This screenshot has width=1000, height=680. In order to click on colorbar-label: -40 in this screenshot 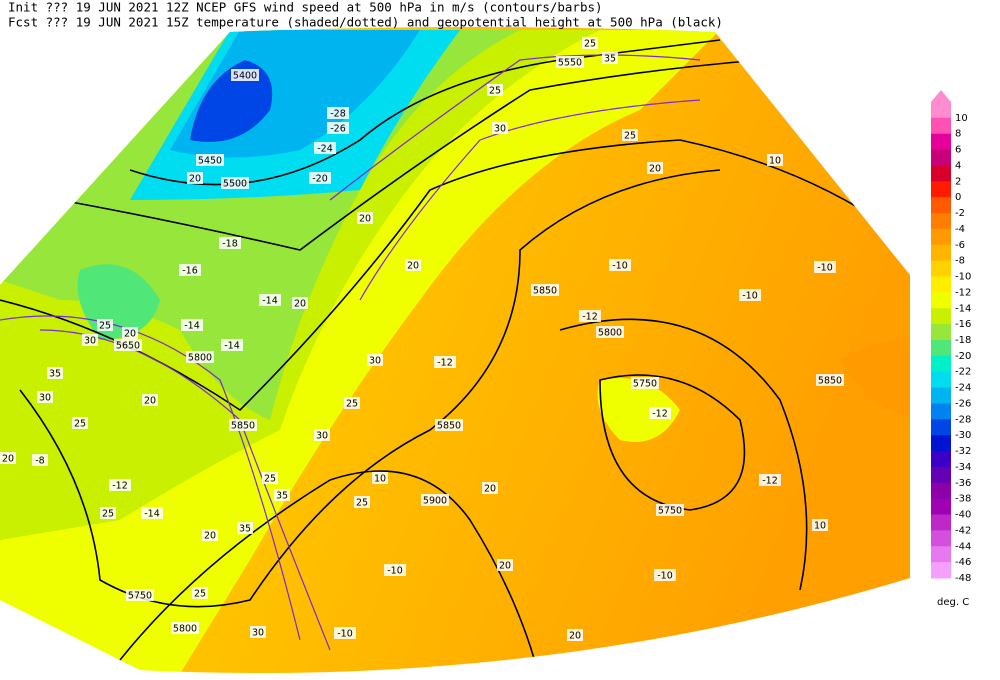, I will do `click(963, 515)`.